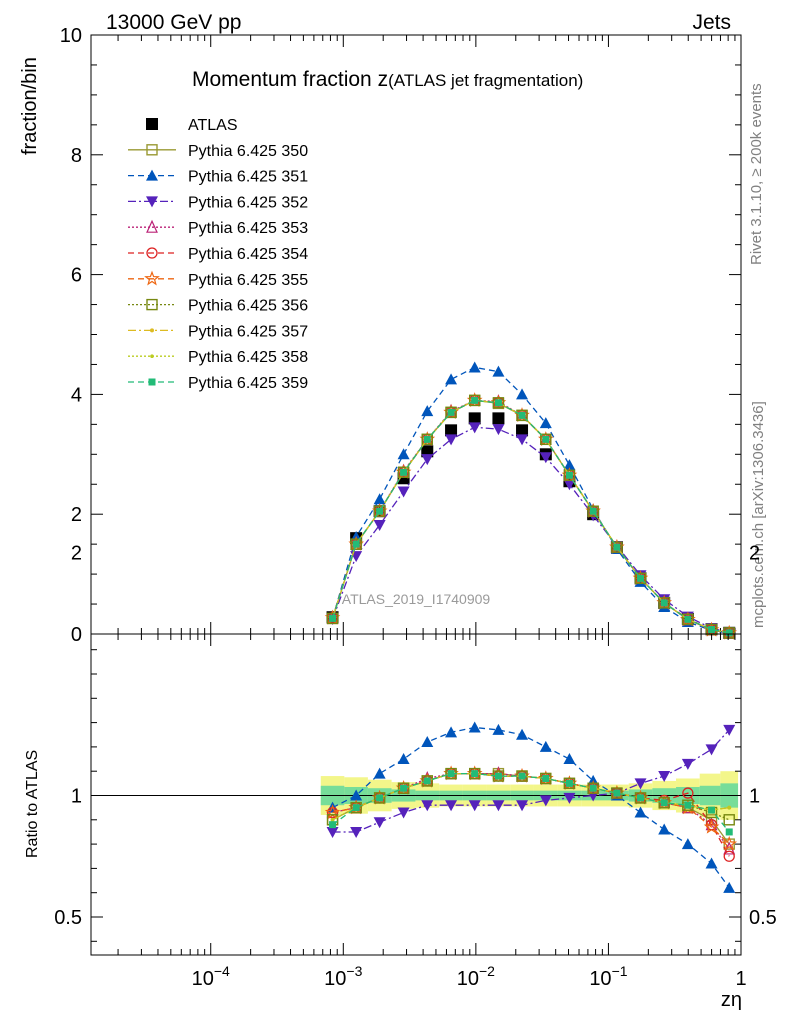 The width and height of the screenshot is (786, 1024). I want to click on category-label: Jets, so click(711, 22).